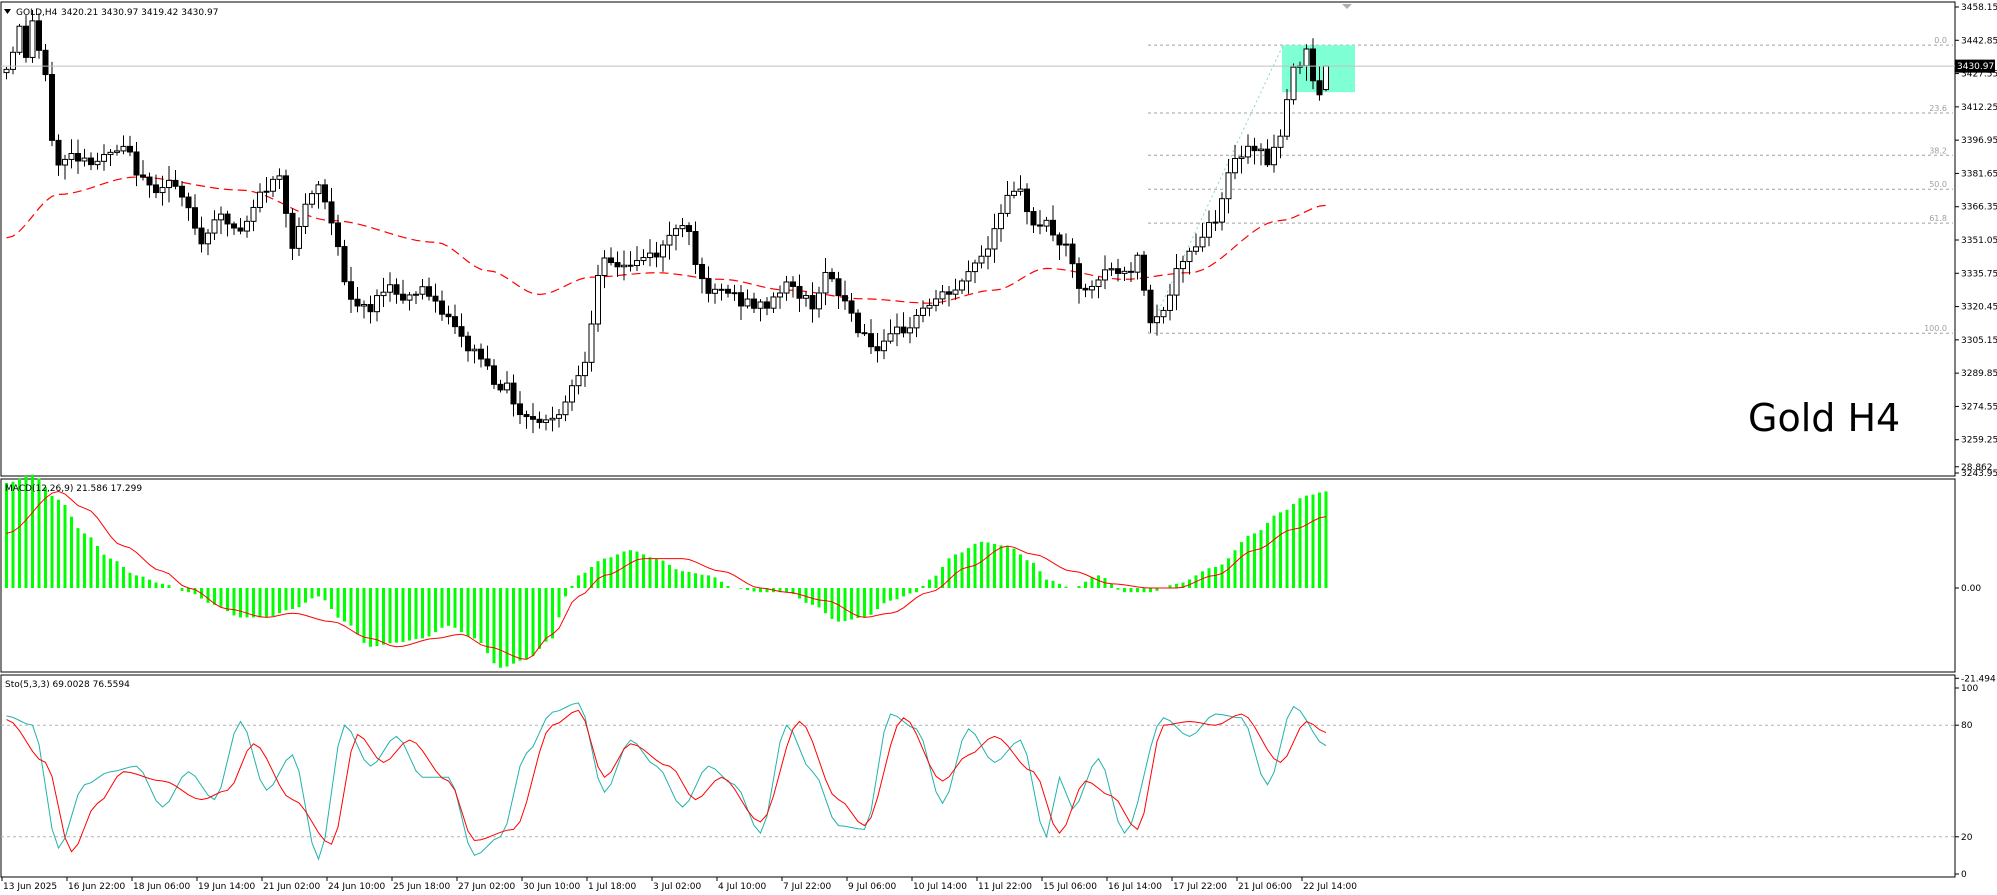 This screenshot has width=1997, height=895. I want to click on chart-shift-marker-icon, so click(1347, 6).